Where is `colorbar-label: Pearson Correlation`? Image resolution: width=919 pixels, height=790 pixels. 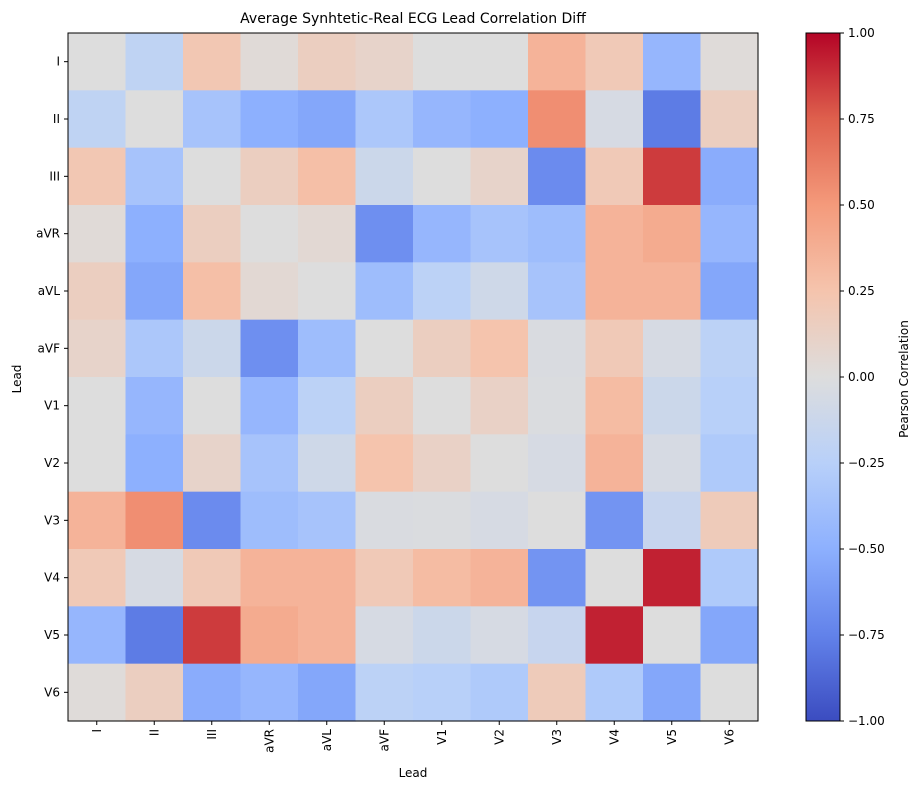 colorbar-label: Pearson Correlation is located at coordinates (904, 379).